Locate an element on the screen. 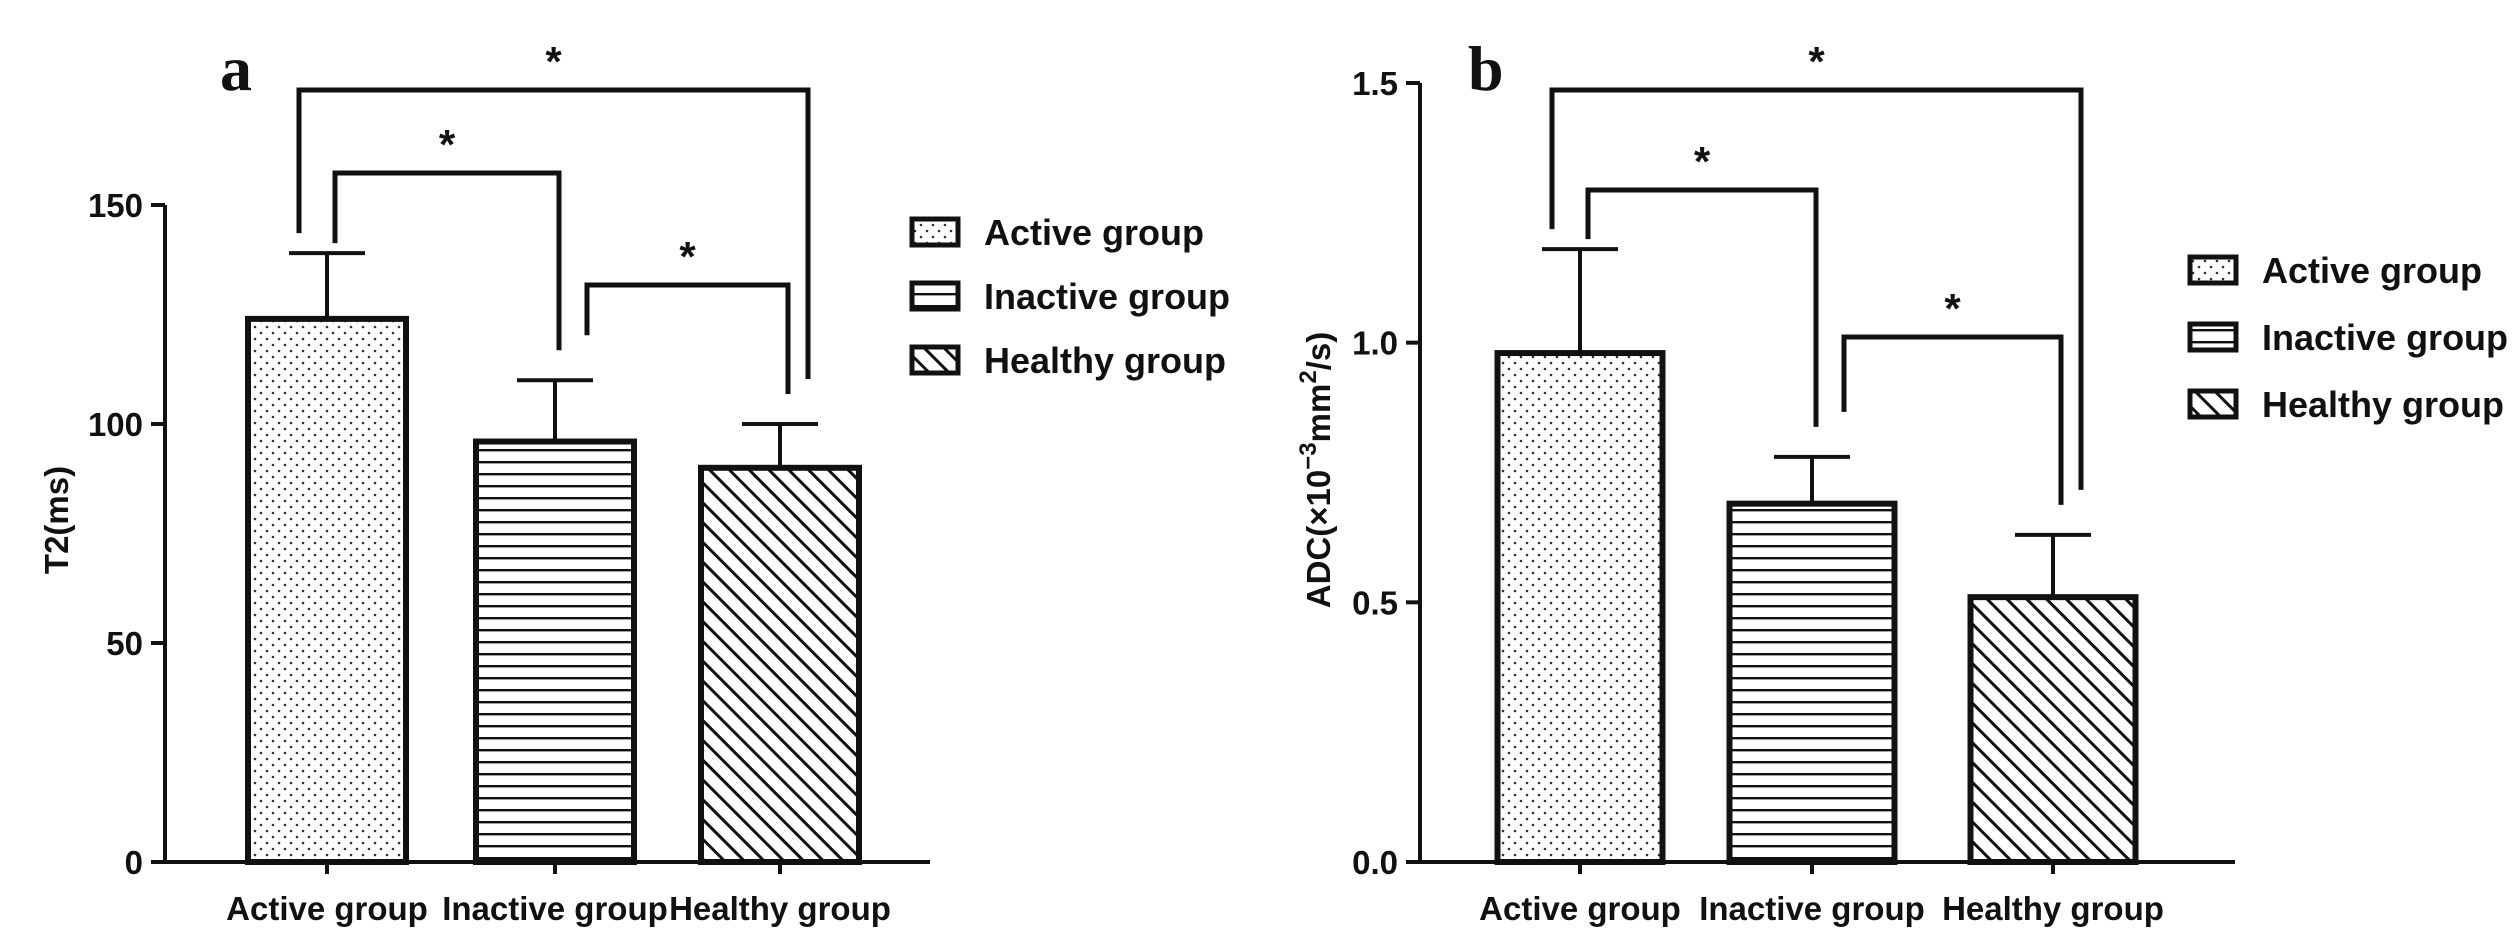 The image size is (2520, 950). panel-a-bars is located at coordinates (553, 590).